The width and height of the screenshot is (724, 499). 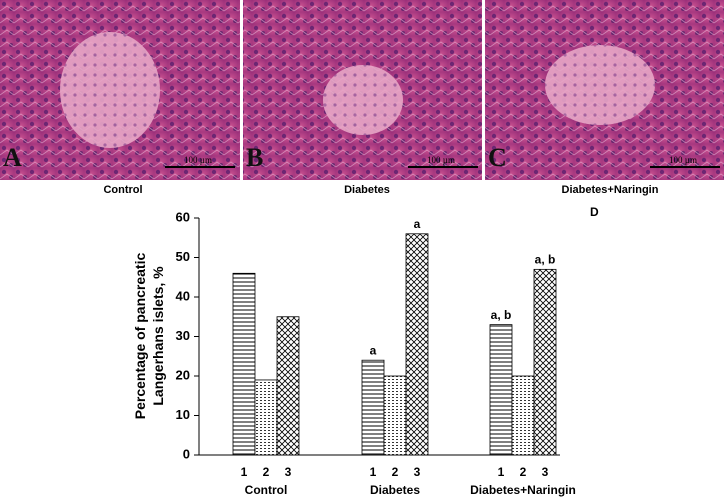 I want to click on panel-letter: B, so click(x=254, y=157).